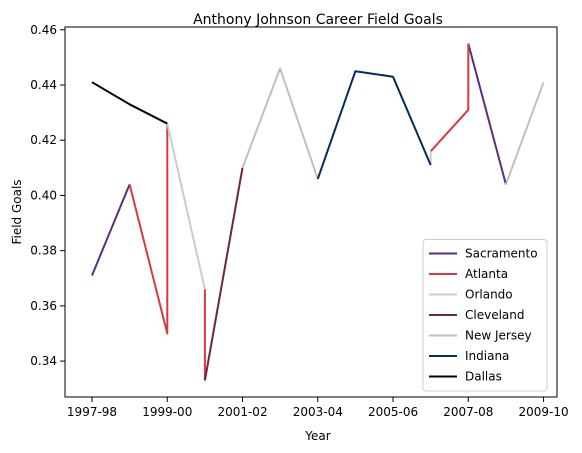  I want to click on series-dallas, so click(129, 103).